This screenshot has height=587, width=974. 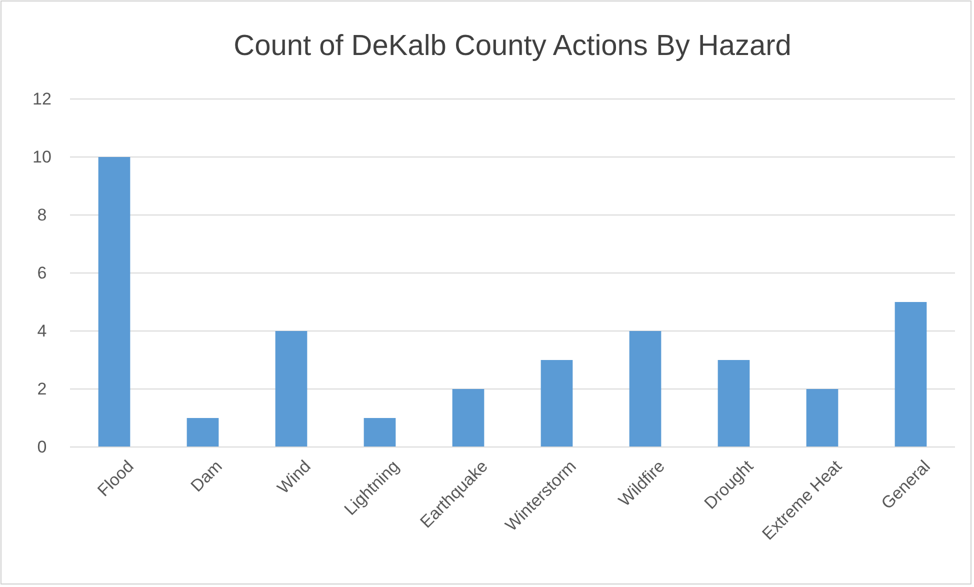 I want to click on y-tick-label: 10, so click(x=42, y=156).